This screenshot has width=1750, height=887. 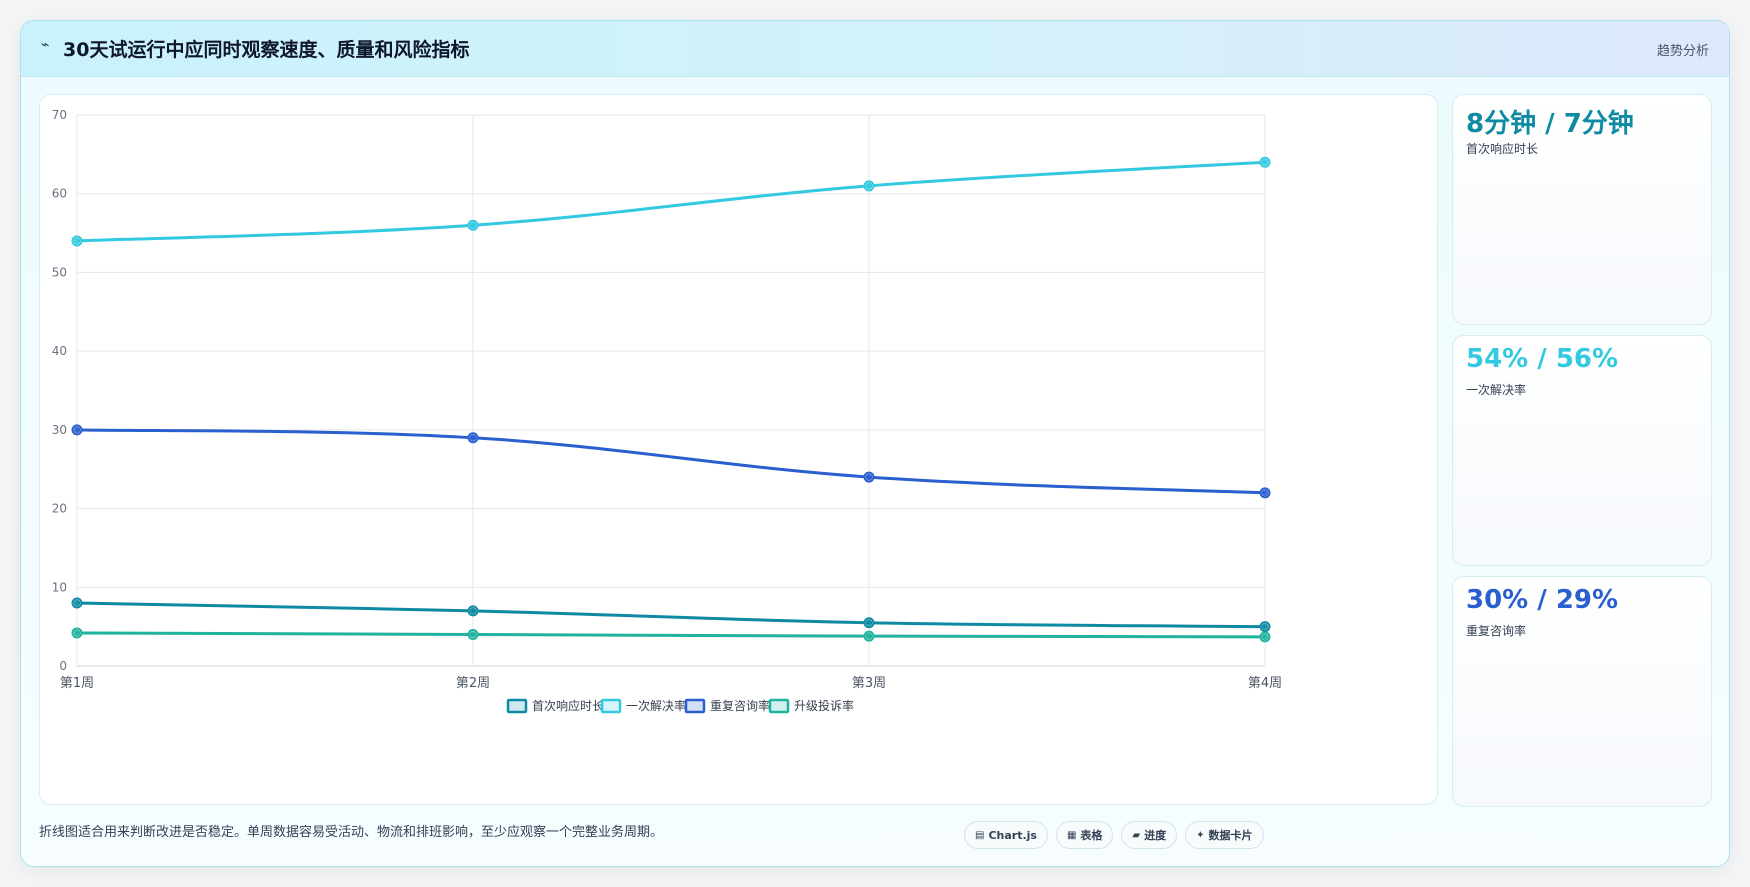 I want to click on y-tick-label: 70, so click(x=59, y=115).